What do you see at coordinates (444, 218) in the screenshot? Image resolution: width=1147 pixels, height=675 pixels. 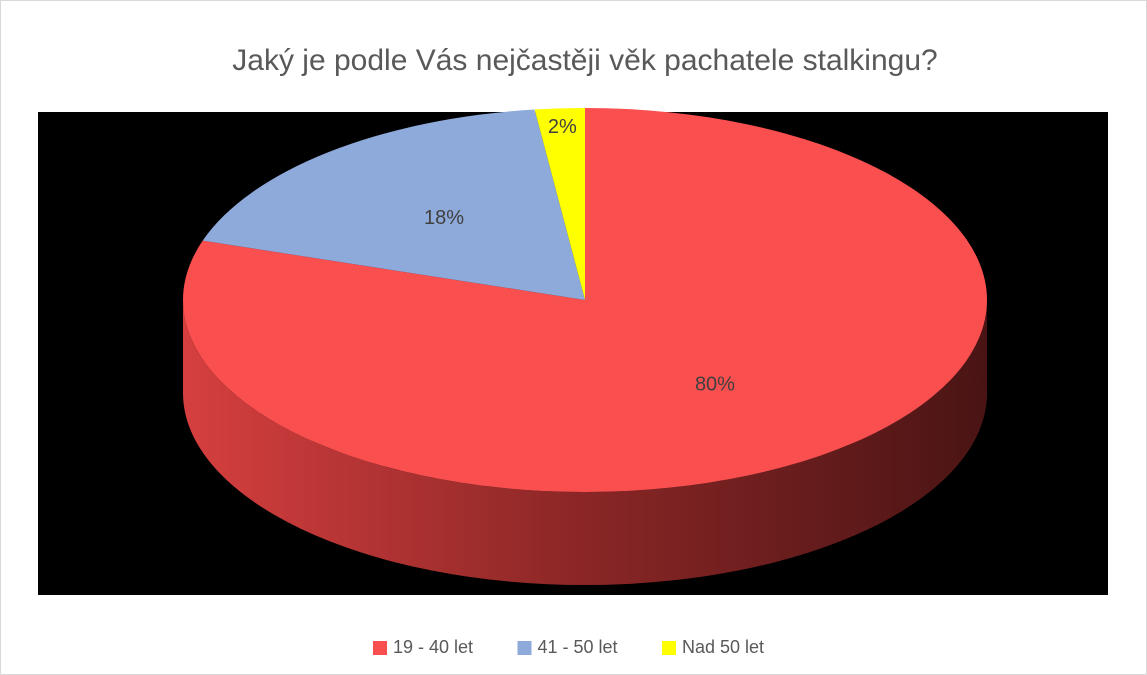 I see `data-label: 18%` at bounding box center [444, 218].